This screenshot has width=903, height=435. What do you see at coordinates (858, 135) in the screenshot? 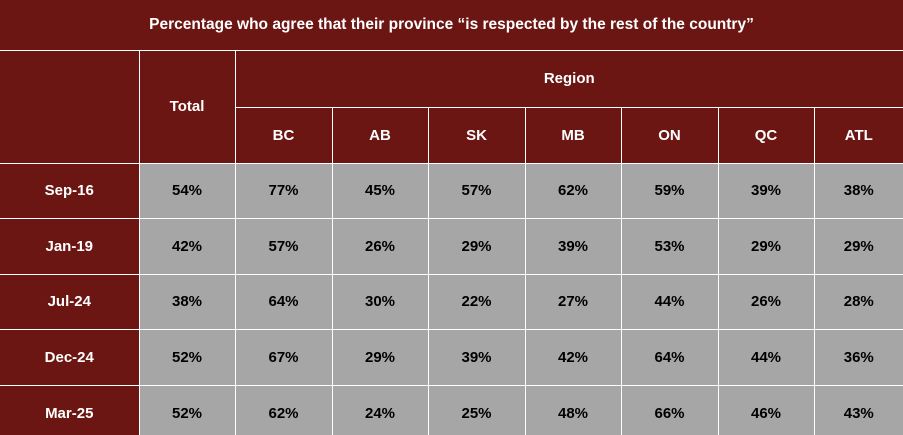
I see `column-header-atl: ATL` at bounding box center [858, 135].